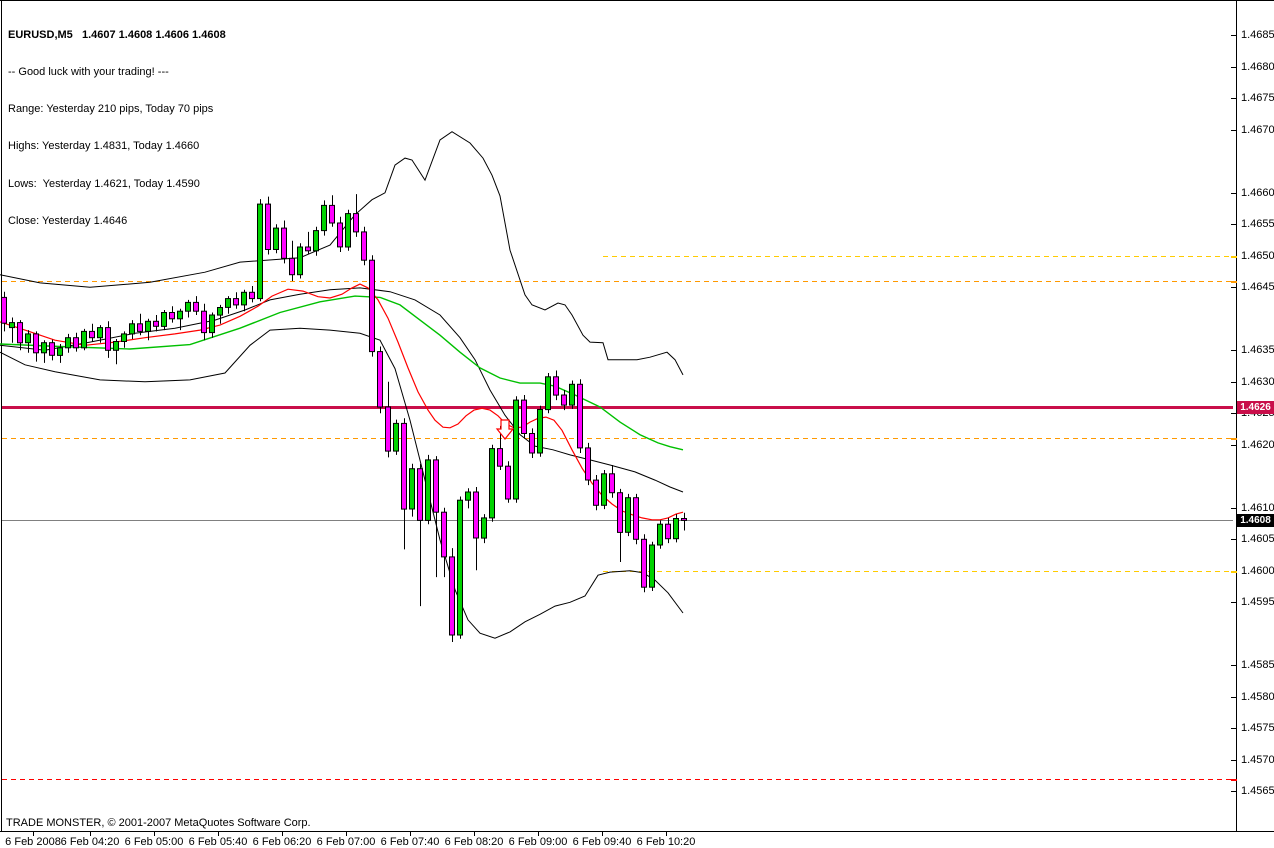  I want to click on close-line: Close: Yesterday 1.4646, so click(68, 220).